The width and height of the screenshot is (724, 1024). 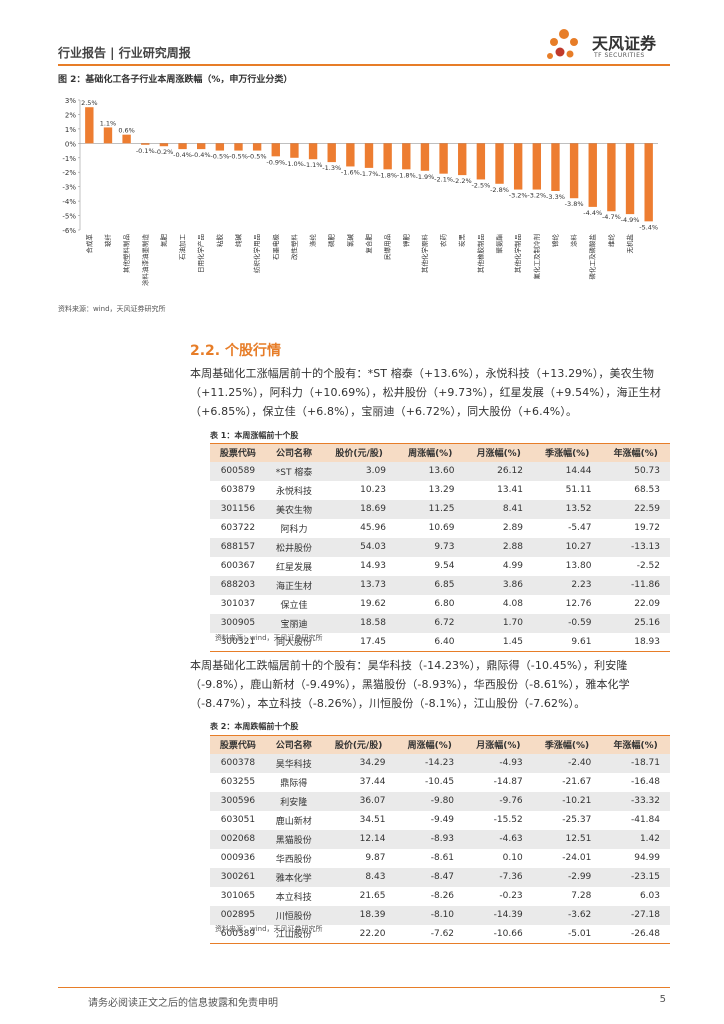 I want to click on table-cell: 26.12, so click(x=498, y=471).